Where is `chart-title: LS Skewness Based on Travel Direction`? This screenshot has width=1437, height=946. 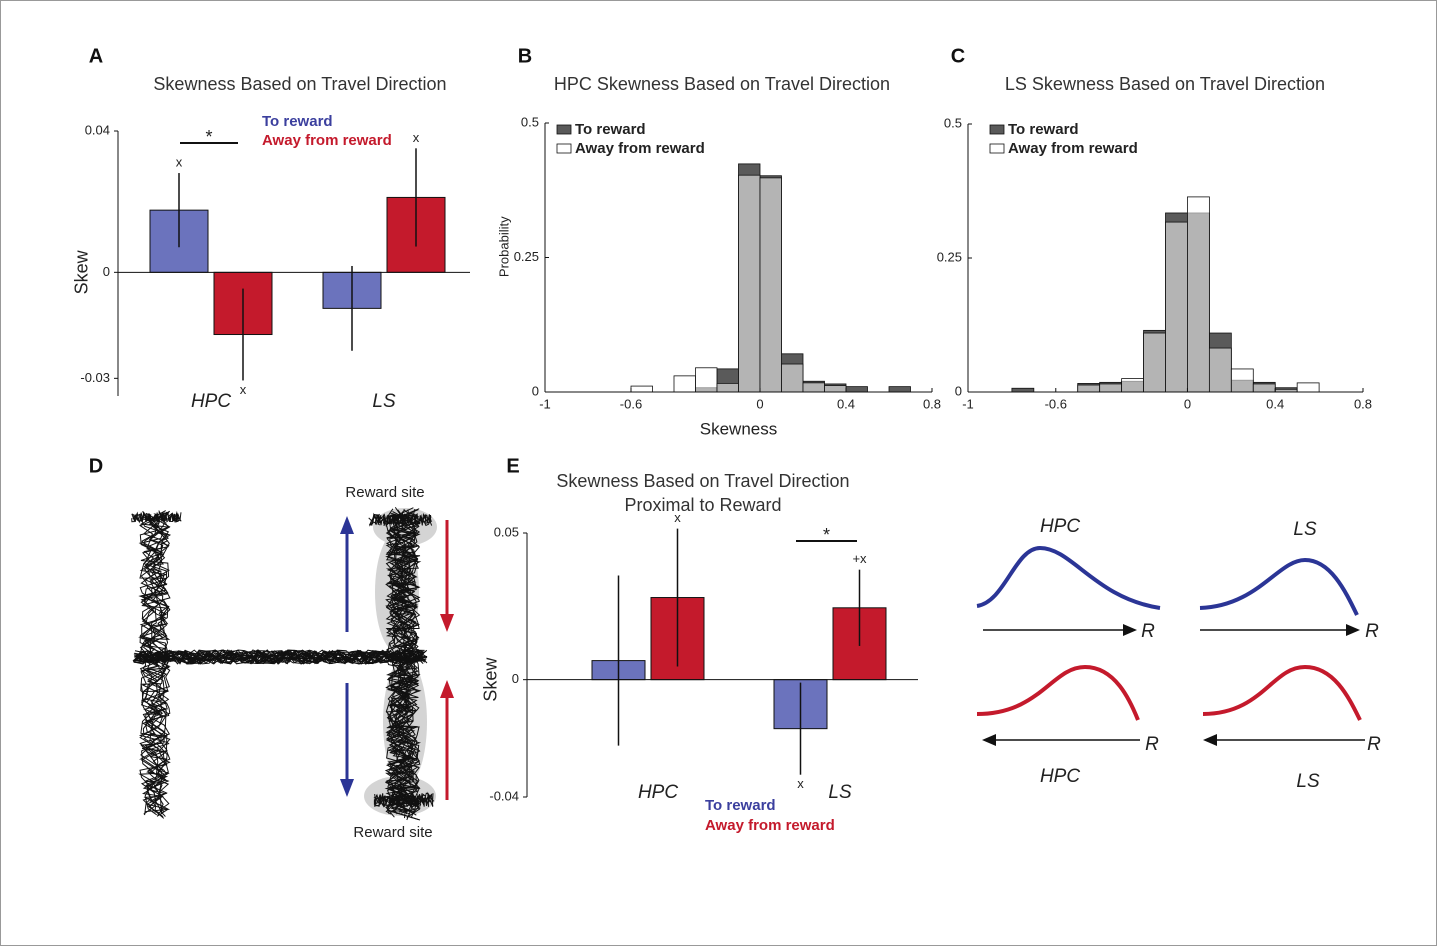
chart-title: LS Skewness Based on Travel Direction is located at coordinates (1165, 84).